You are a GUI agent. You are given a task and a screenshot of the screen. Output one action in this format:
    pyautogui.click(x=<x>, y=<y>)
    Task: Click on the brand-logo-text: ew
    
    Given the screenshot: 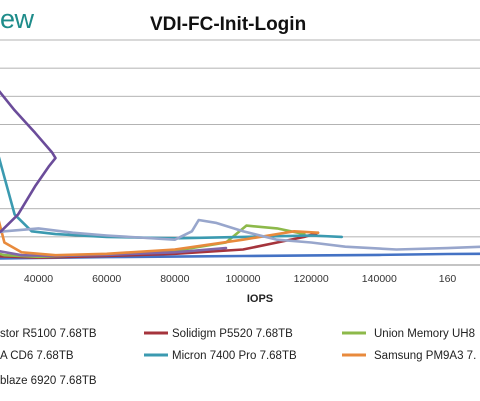 What is the action you would take?
    pyautogui.click(x=17, y=19)
    